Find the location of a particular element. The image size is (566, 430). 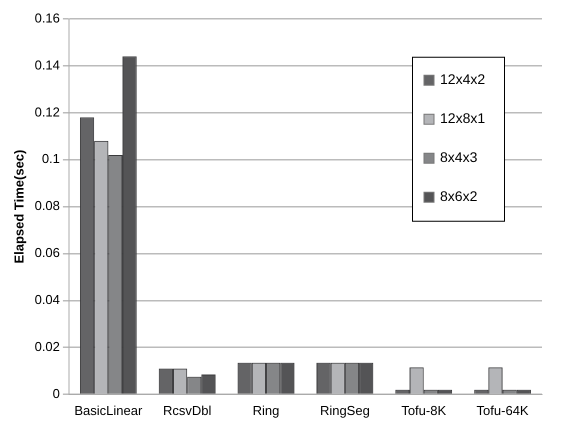

y-axis-title: Elapsed Time(sec) is located at coordinates (18, 207).